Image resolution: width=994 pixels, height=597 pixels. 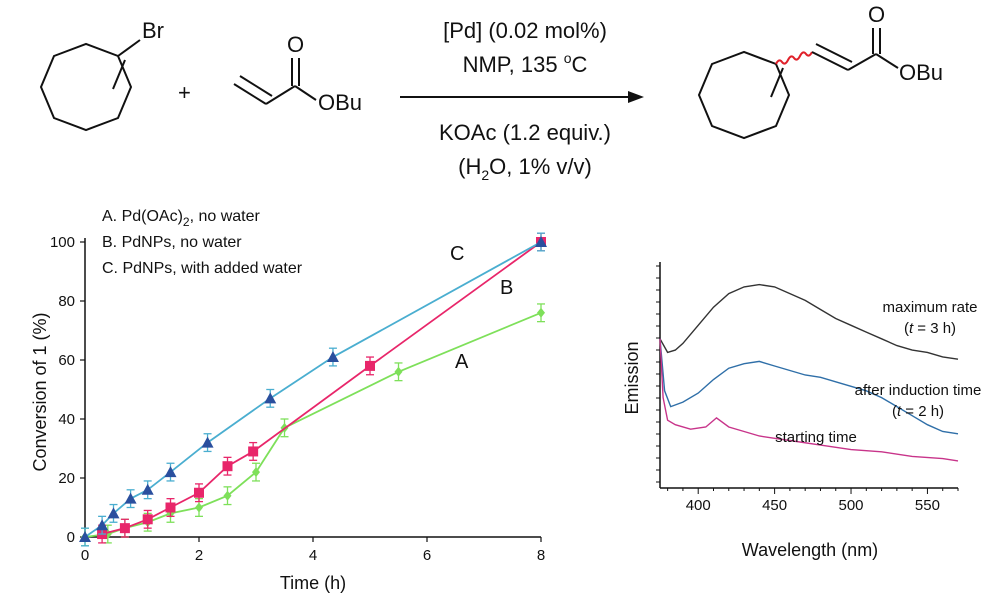 I want to click on acrylate-obu: OBu, so click(x=340, y=102).